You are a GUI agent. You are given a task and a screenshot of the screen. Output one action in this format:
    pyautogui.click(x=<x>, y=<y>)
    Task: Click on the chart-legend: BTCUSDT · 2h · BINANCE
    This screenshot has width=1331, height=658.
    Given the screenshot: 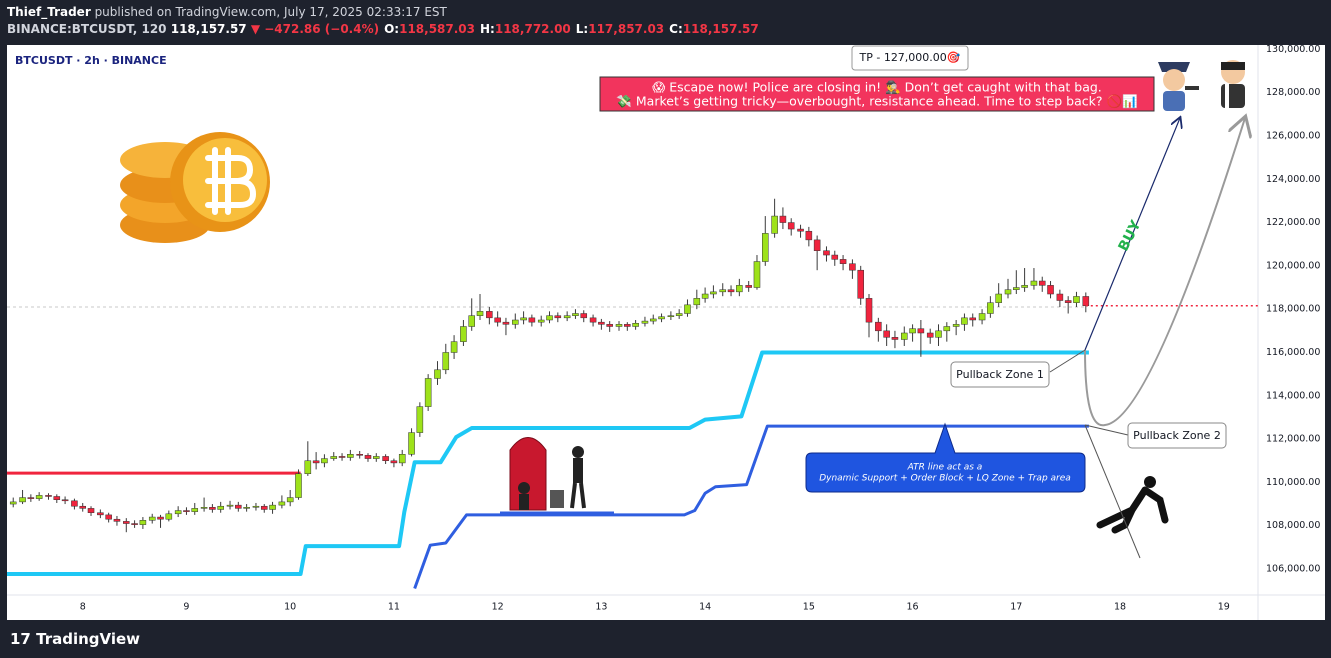 What is the action you would take?
    pyautogui.click(x=91, y=60)
    